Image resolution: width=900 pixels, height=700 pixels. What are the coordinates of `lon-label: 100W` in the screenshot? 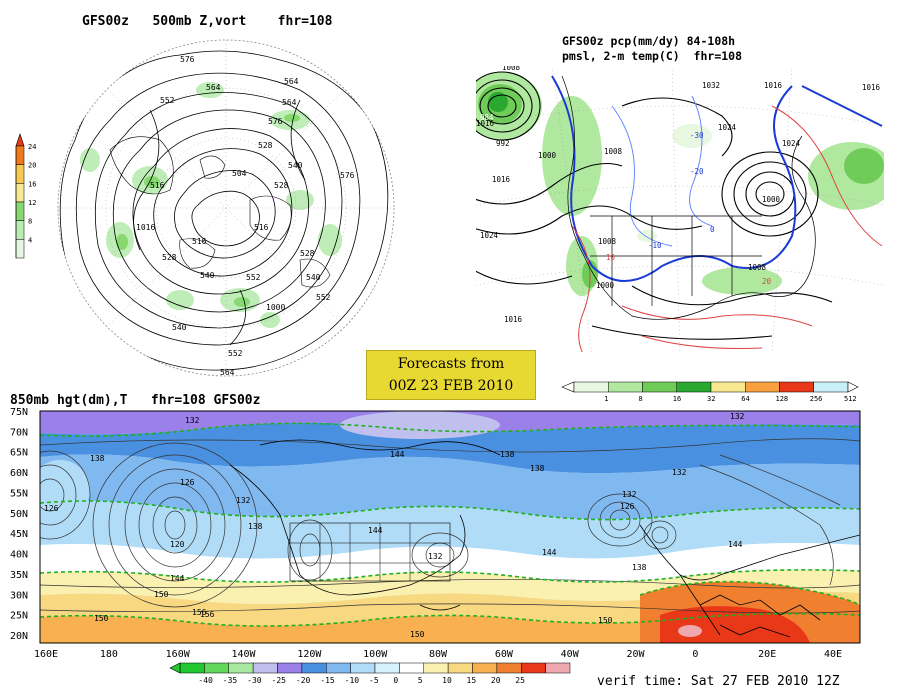 It's located at (375, 654).